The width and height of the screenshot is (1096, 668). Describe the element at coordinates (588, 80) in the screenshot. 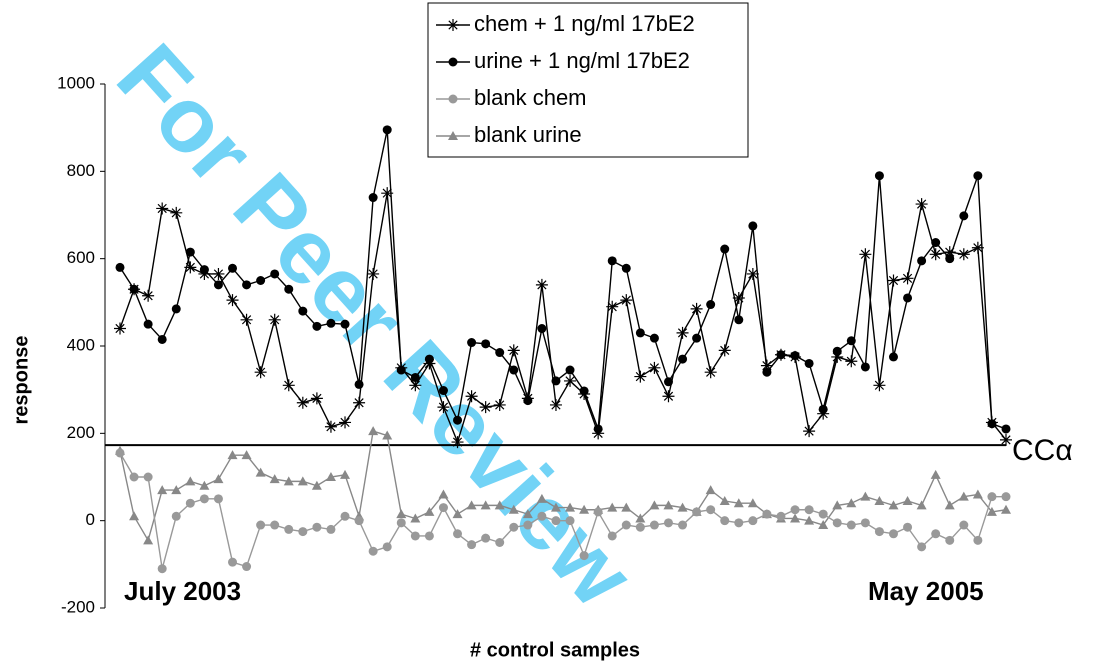

I see `legend-box` at that location.